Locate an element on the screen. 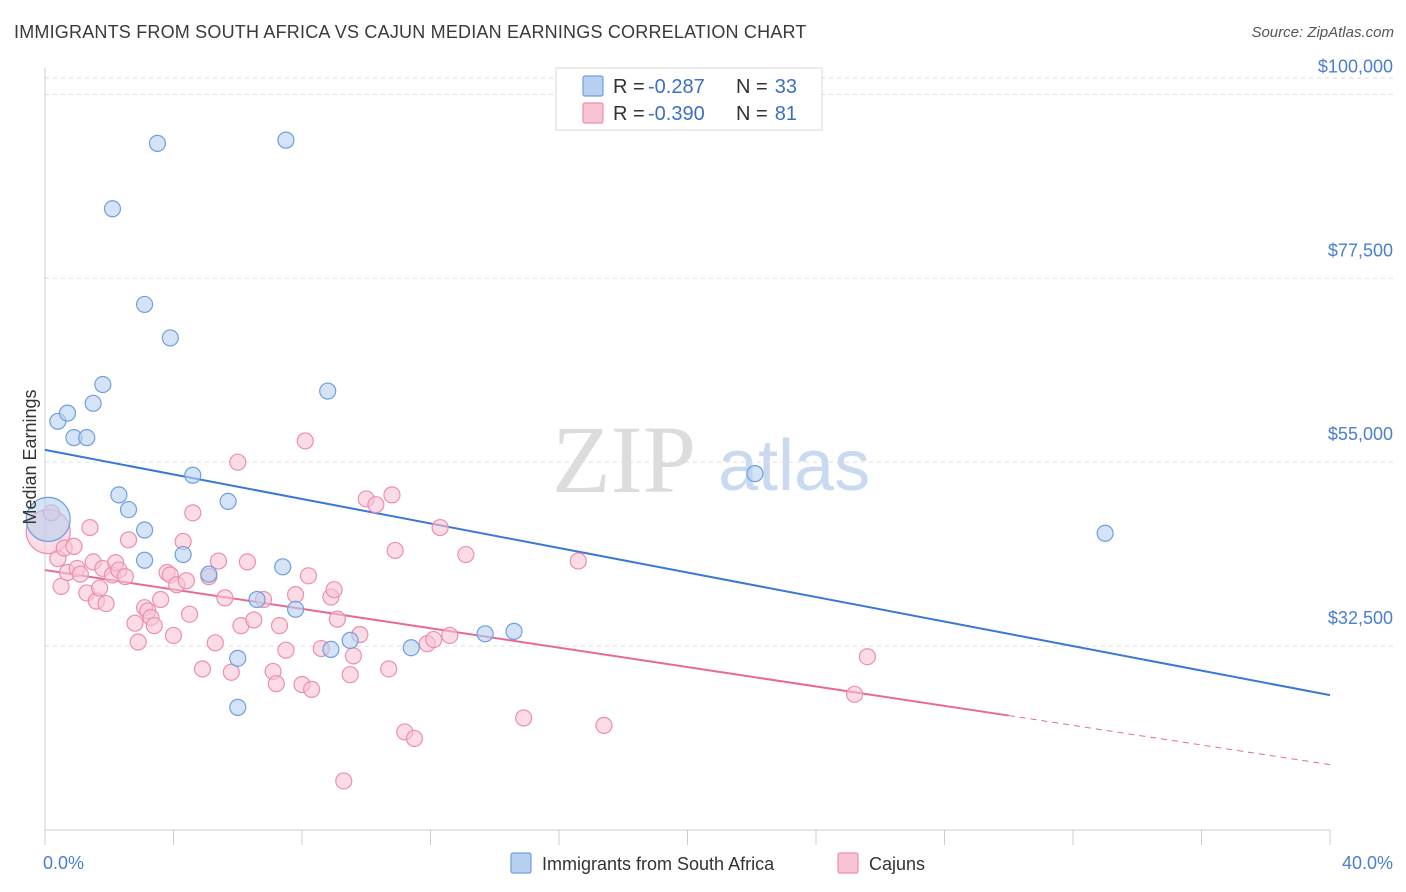 The image size is (1406, 892). trend-line-cajuns is located at coordinates (526, 643).